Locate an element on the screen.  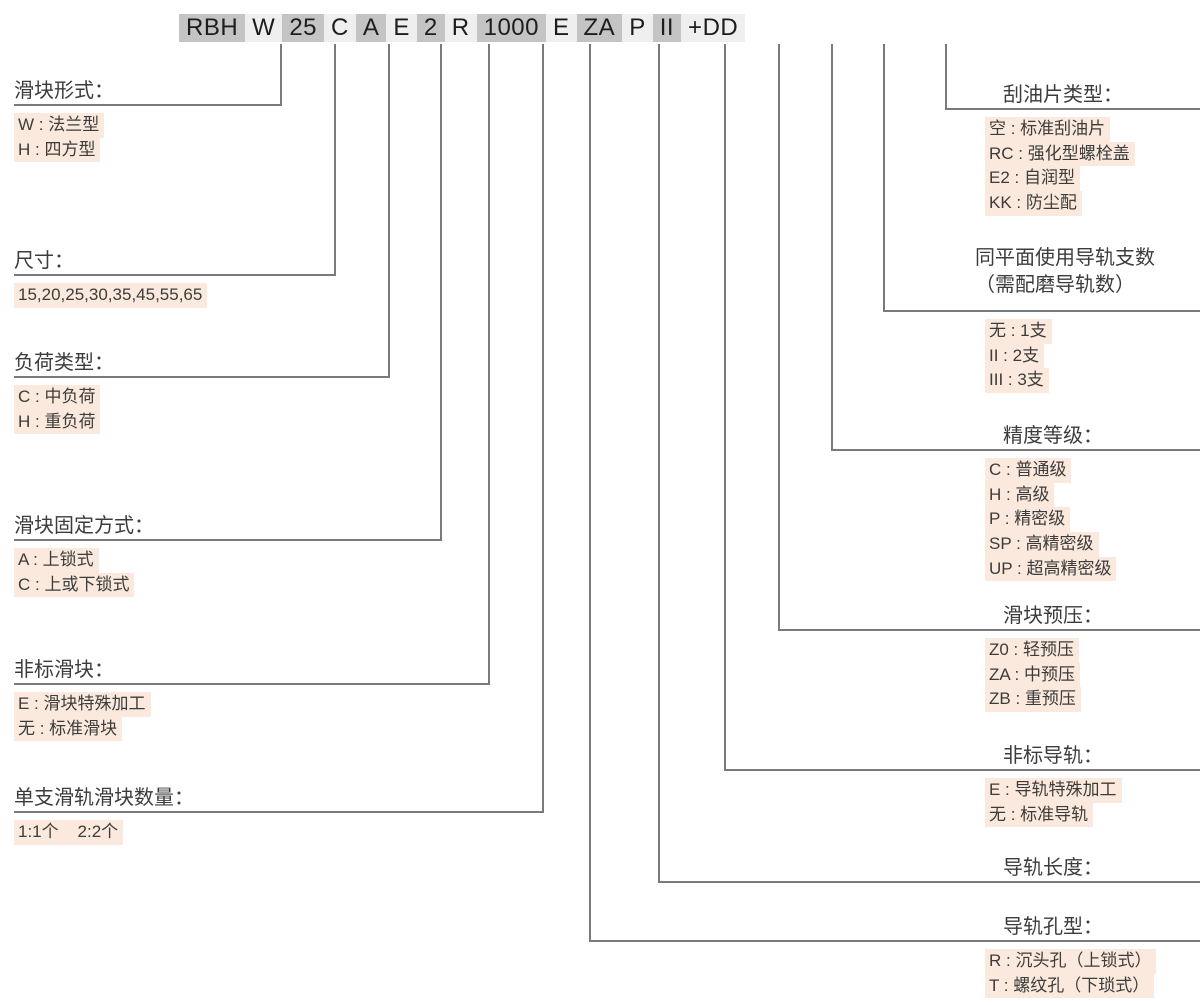
group-slider-mounting: 滑块固定方式： A : 上锁式 C : 上或下锁式 is located at coordinates (84, 556).